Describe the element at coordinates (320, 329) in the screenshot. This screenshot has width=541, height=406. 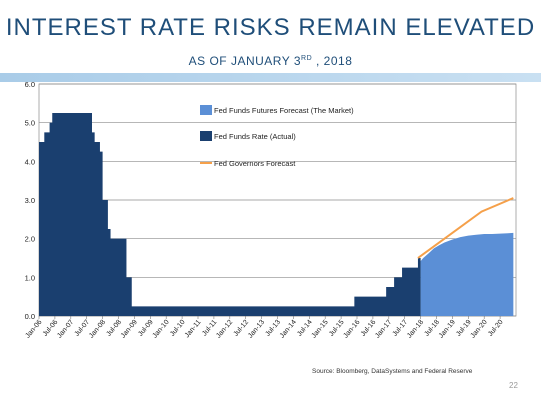
I see `x-tick-label: Jan-15` at that location.